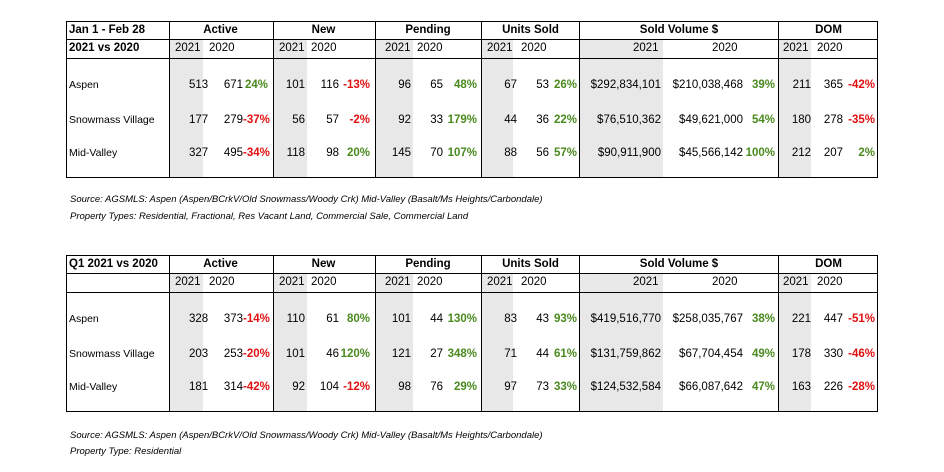 This screenshot has height=472, width=944. Describe the element at coordinates (542, 387) in the screenshot. I see `value-2020: 73` at that location.